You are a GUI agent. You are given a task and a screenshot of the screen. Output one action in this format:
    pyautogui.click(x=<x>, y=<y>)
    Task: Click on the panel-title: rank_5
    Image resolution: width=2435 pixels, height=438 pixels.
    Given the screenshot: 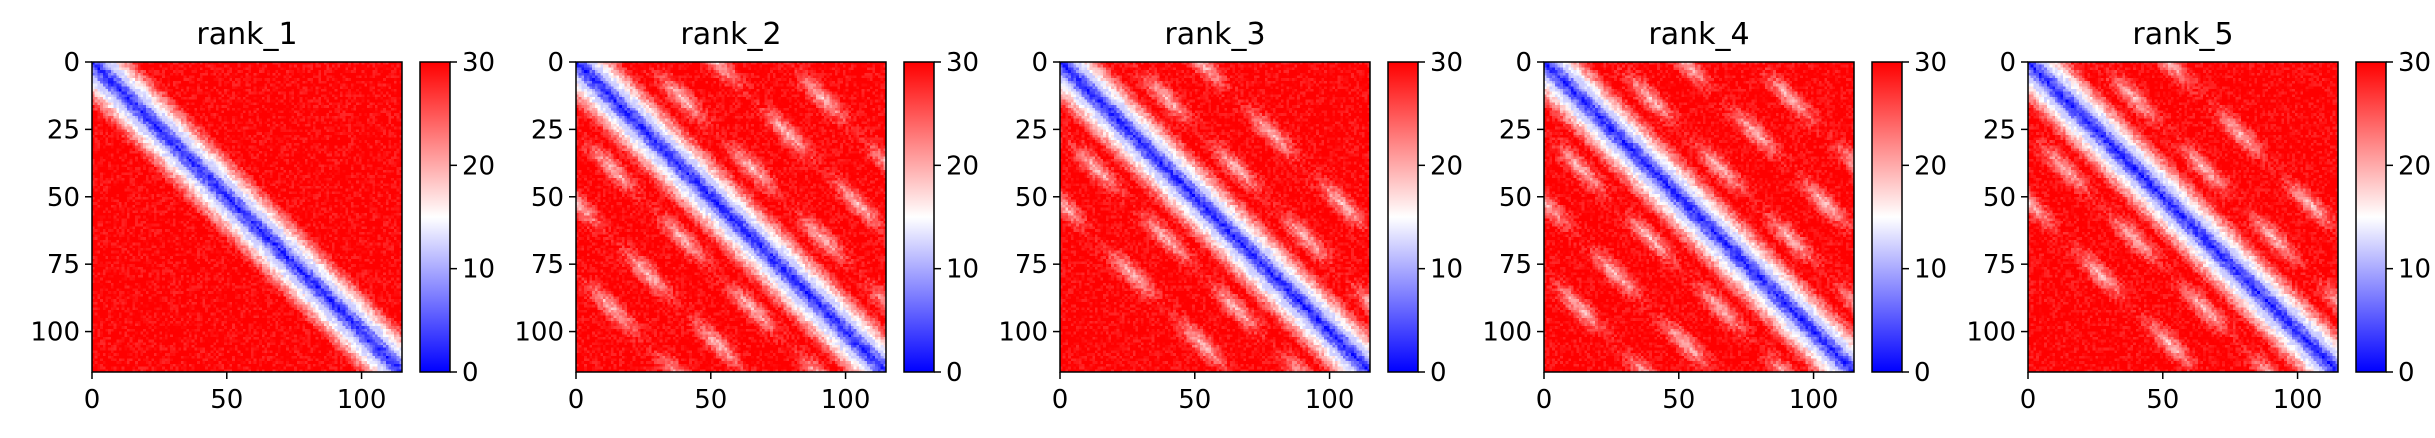 What is the action you would take?
    pyautogui.click(x=2182, y=34)
    